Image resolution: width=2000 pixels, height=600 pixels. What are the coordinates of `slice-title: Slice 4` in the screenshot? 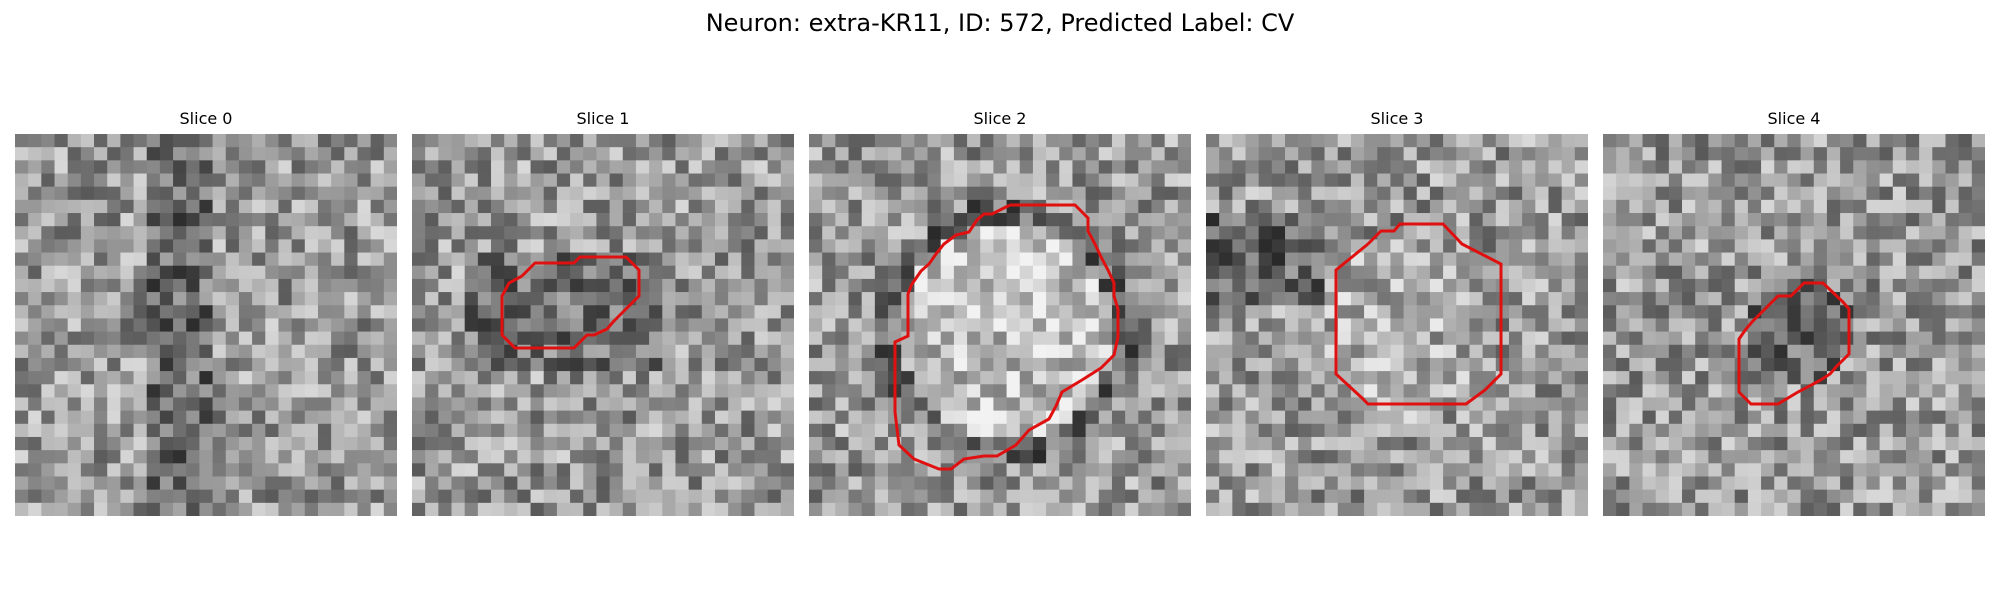 It's located at (1794, 118).